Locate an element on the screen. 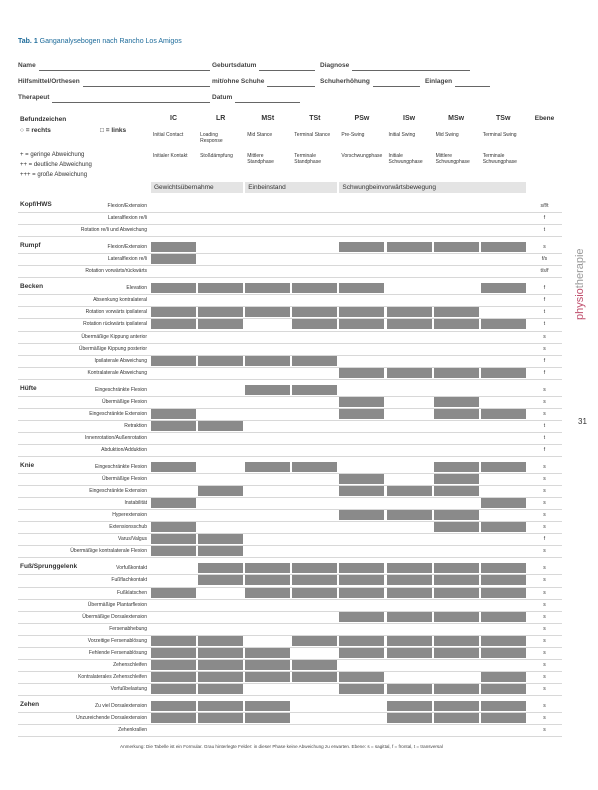 The width and height of the screenshot is (598, 790). column-abbr: TSw is located at coordinates (503, 118).